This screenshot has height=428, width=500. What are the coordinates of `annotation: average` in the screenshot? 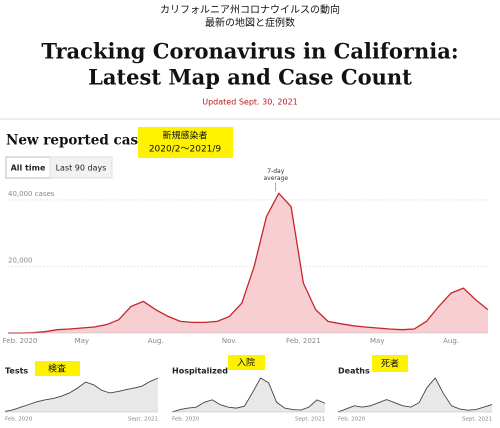 It's located at (275, 178).